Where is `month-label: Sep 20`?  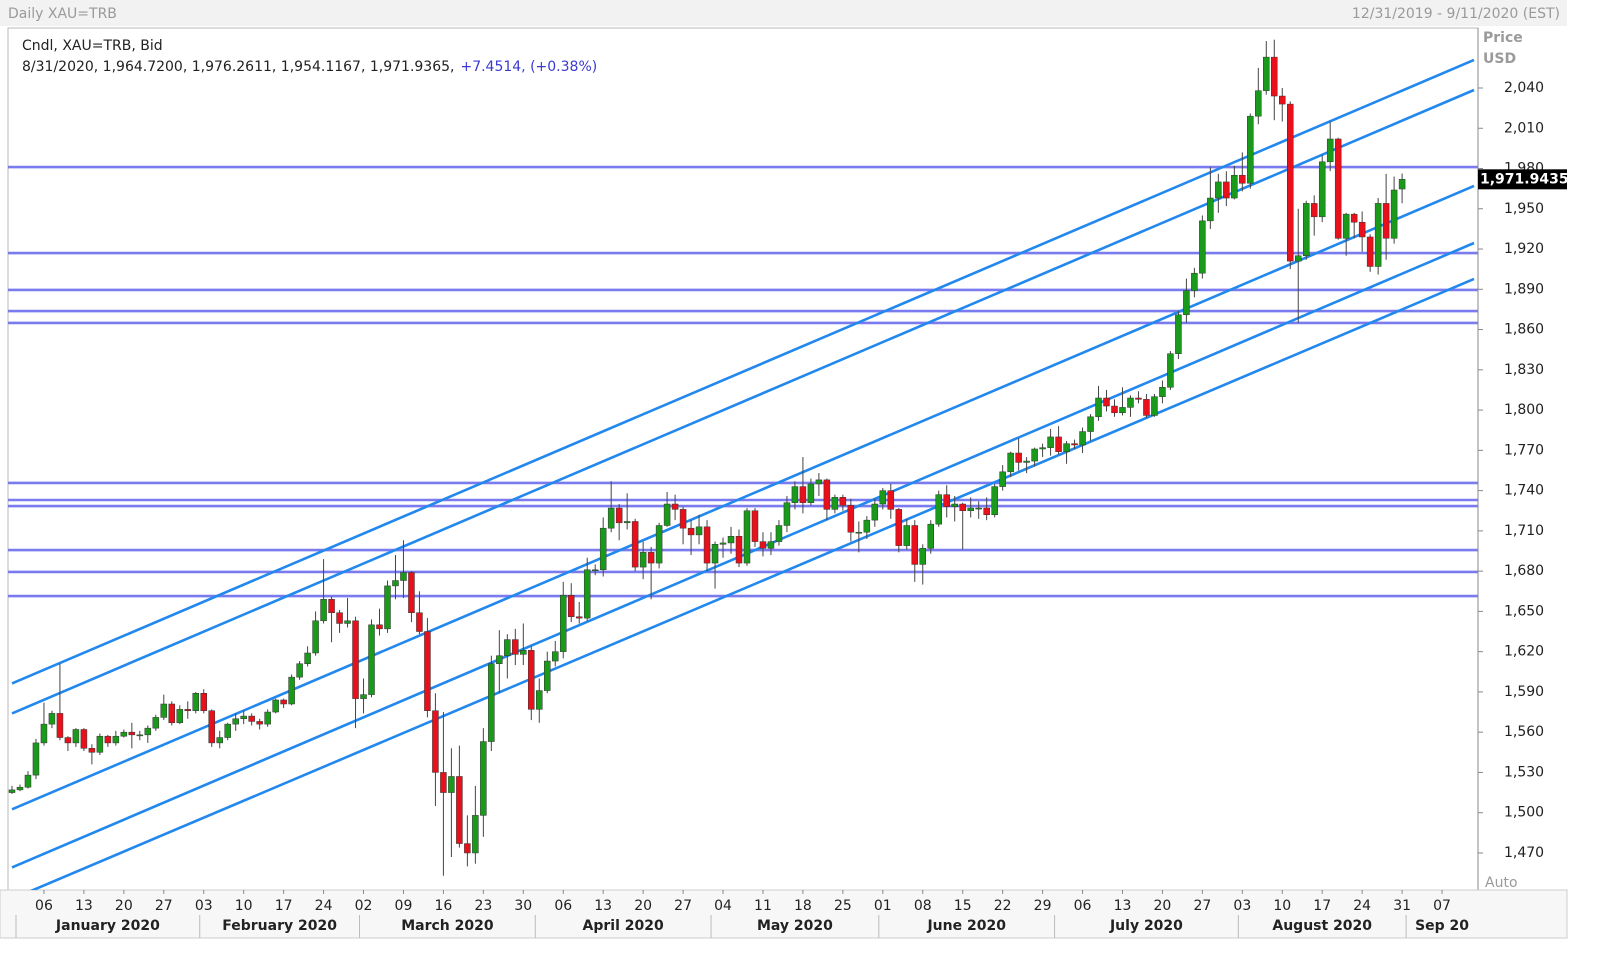 month-label: Sep 20 is located at coordinates (1442, 926).